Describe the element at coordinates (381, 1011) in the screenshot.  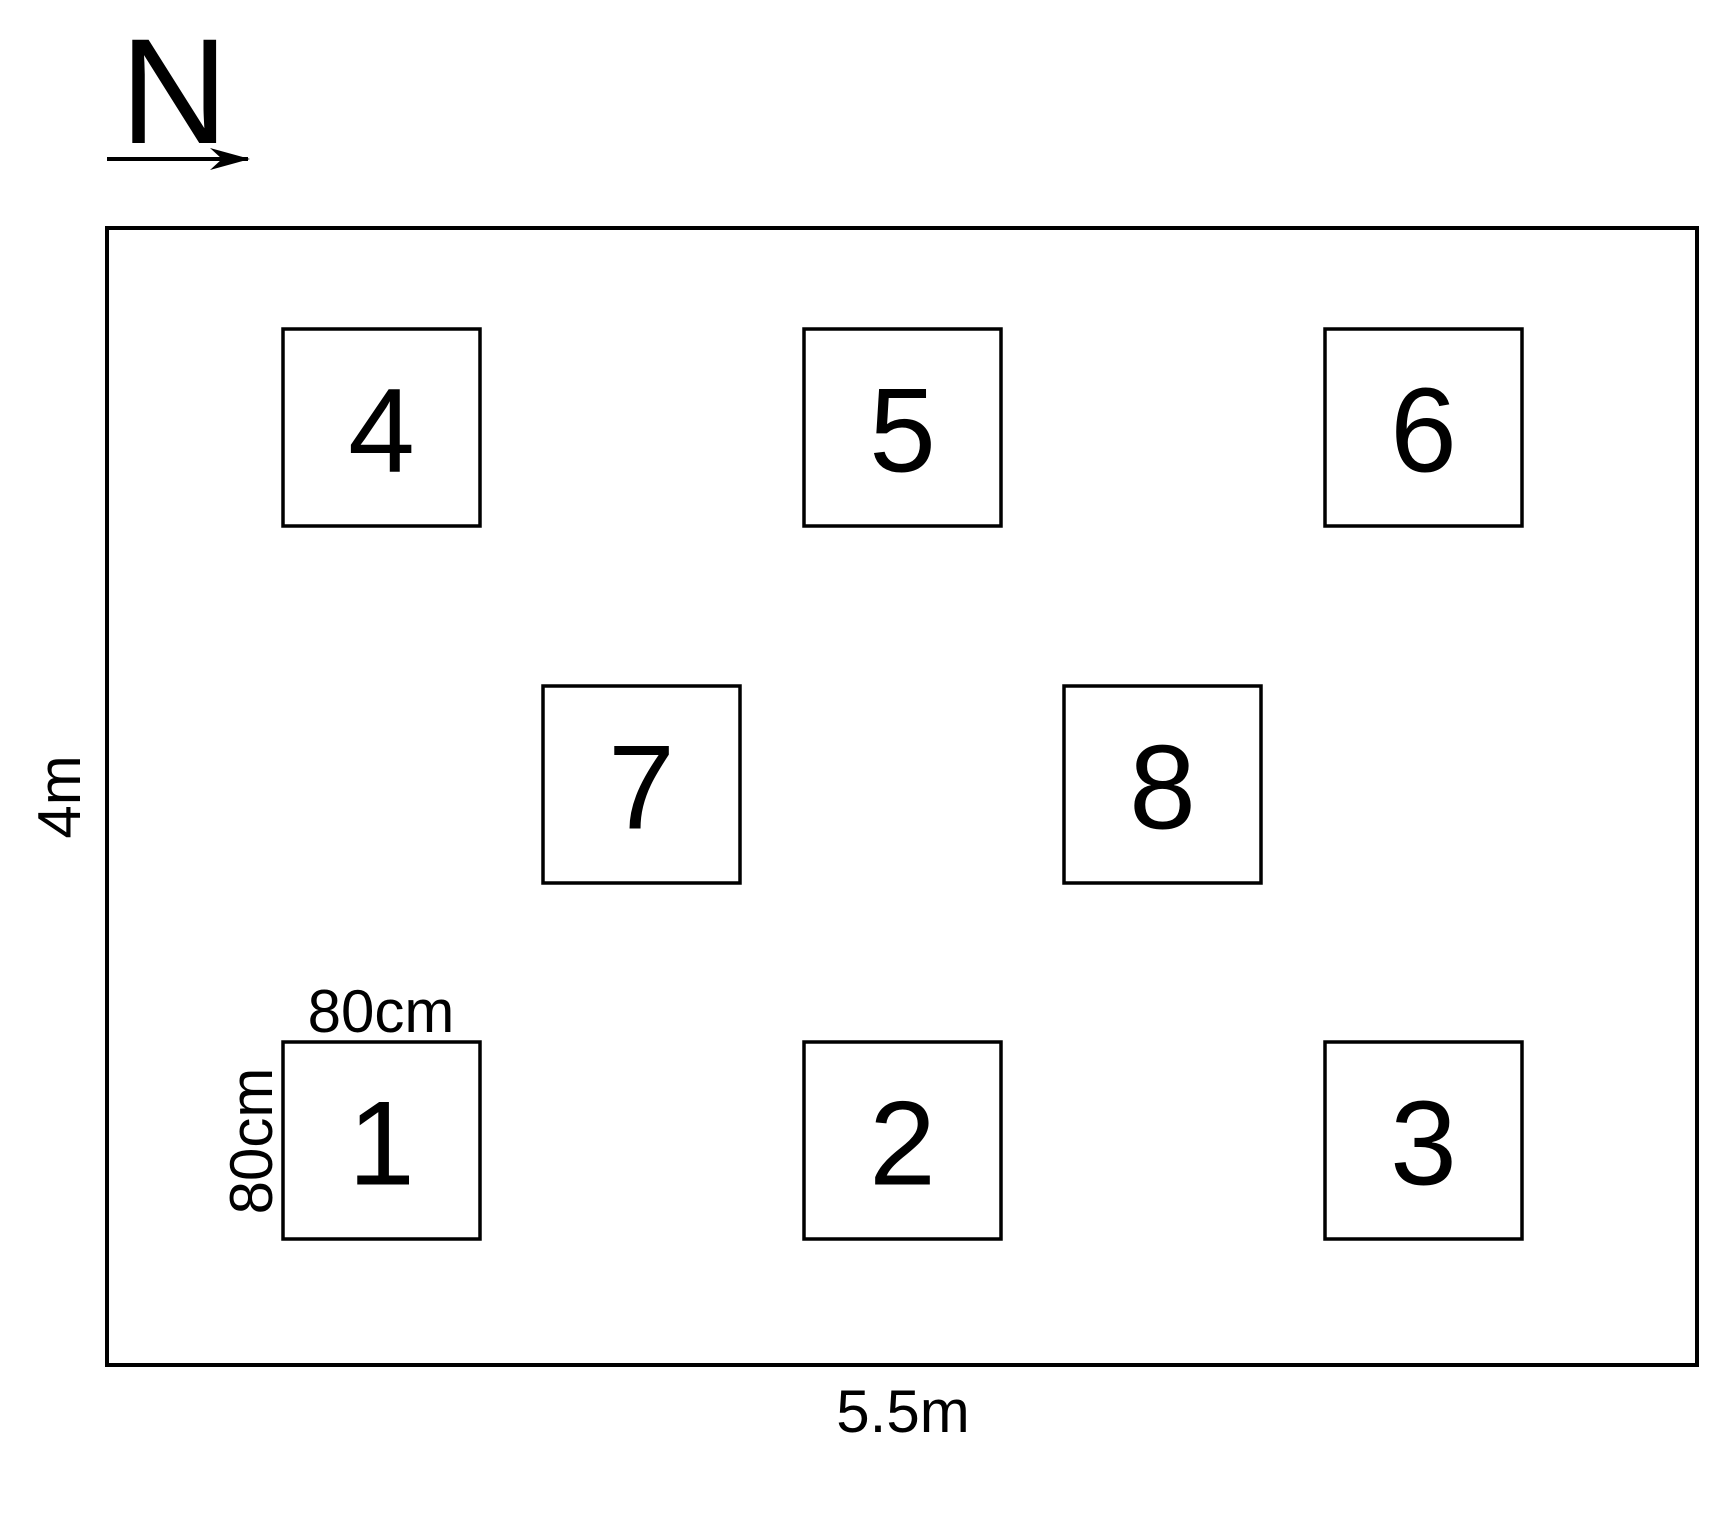
I see `plot-width-label: 80cm` at that location.